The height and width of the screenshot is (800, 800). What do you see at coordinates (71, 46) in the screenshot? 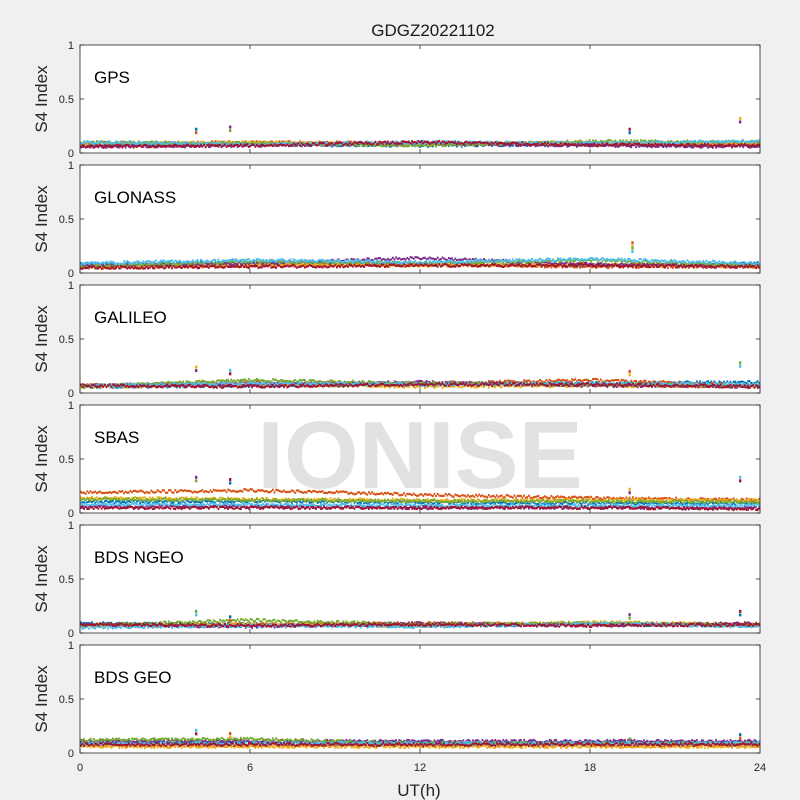
I see `y-tick-label: 1` at bounding box center [71, 46].